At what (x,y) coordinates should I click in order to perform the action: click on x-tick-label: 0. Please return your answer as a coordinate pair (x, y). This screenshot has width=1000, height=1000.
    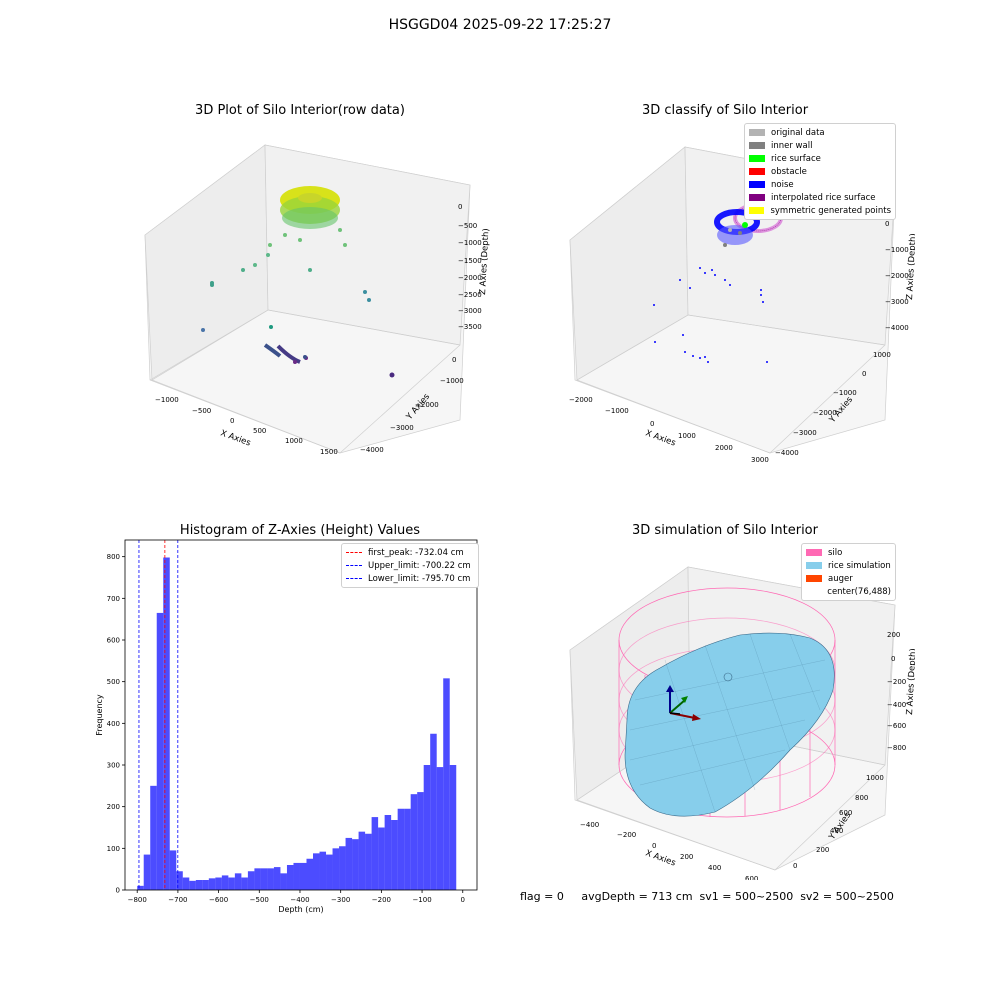
    Looking at the image, I should click on (463, 900).